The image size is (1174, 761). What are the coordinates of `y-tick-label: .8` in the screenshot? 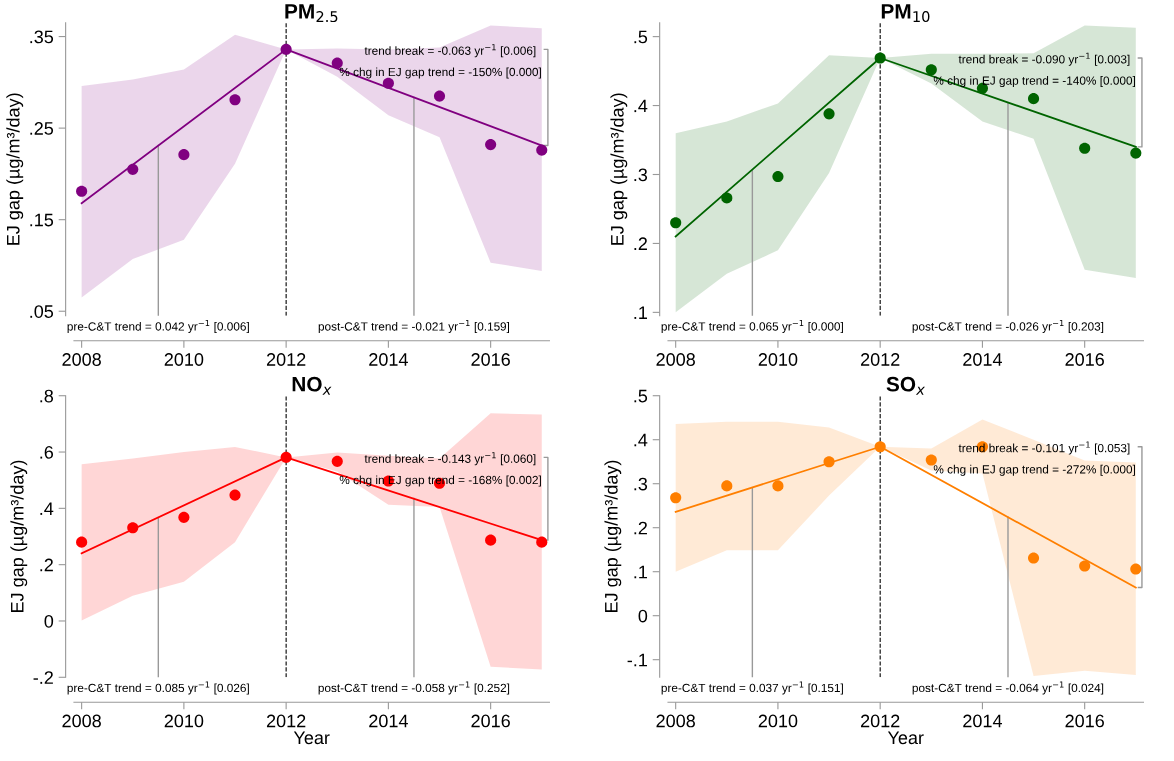 It's located at (47, 396).